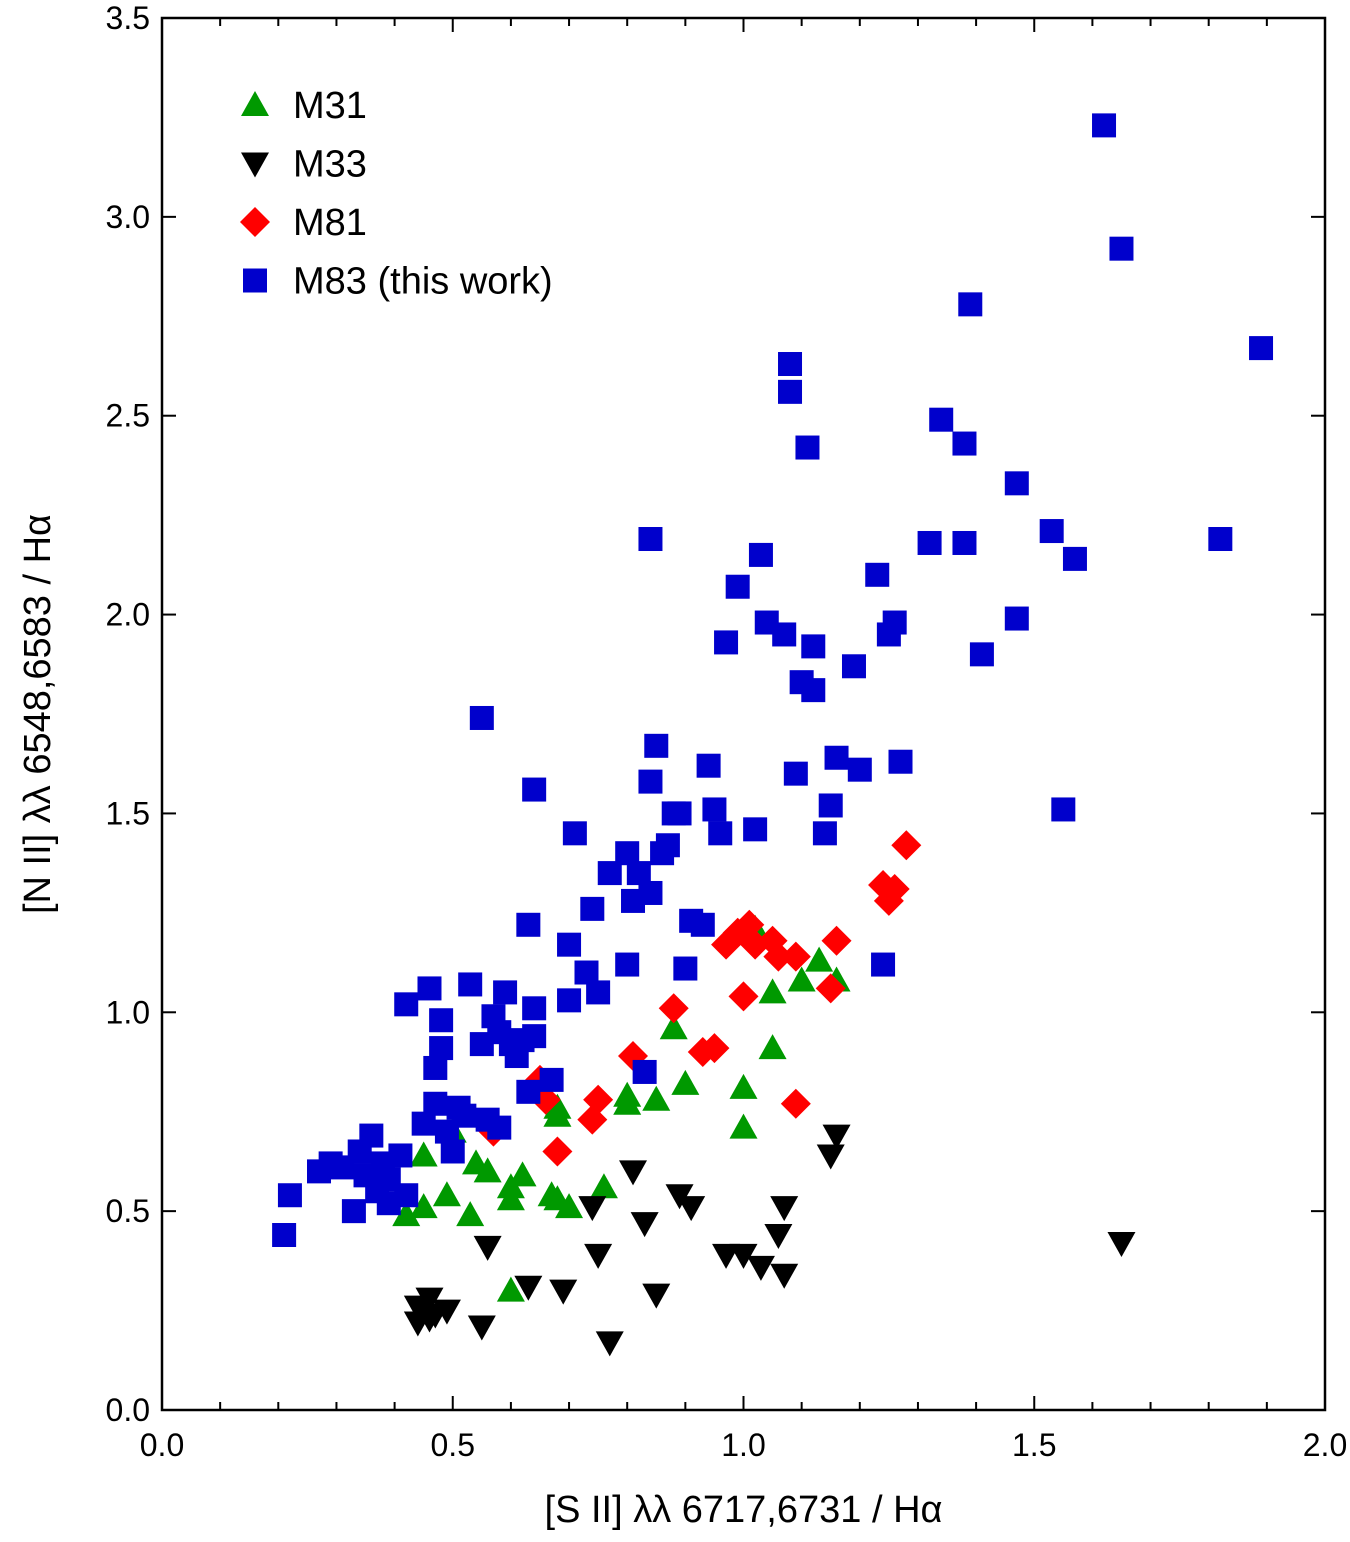 The height and width of the screenshot is (1542, 1350). Describe the element at coordinates (396, 194) in the screenshot. I see `legend: M31 M33 M81 M83 (this work)` at that location.